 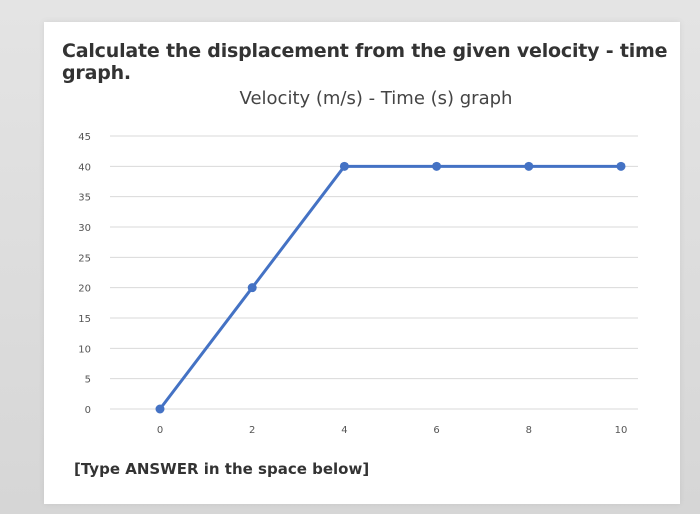 I want to click on y-tick-label: 30, so click(x=84, y=228).